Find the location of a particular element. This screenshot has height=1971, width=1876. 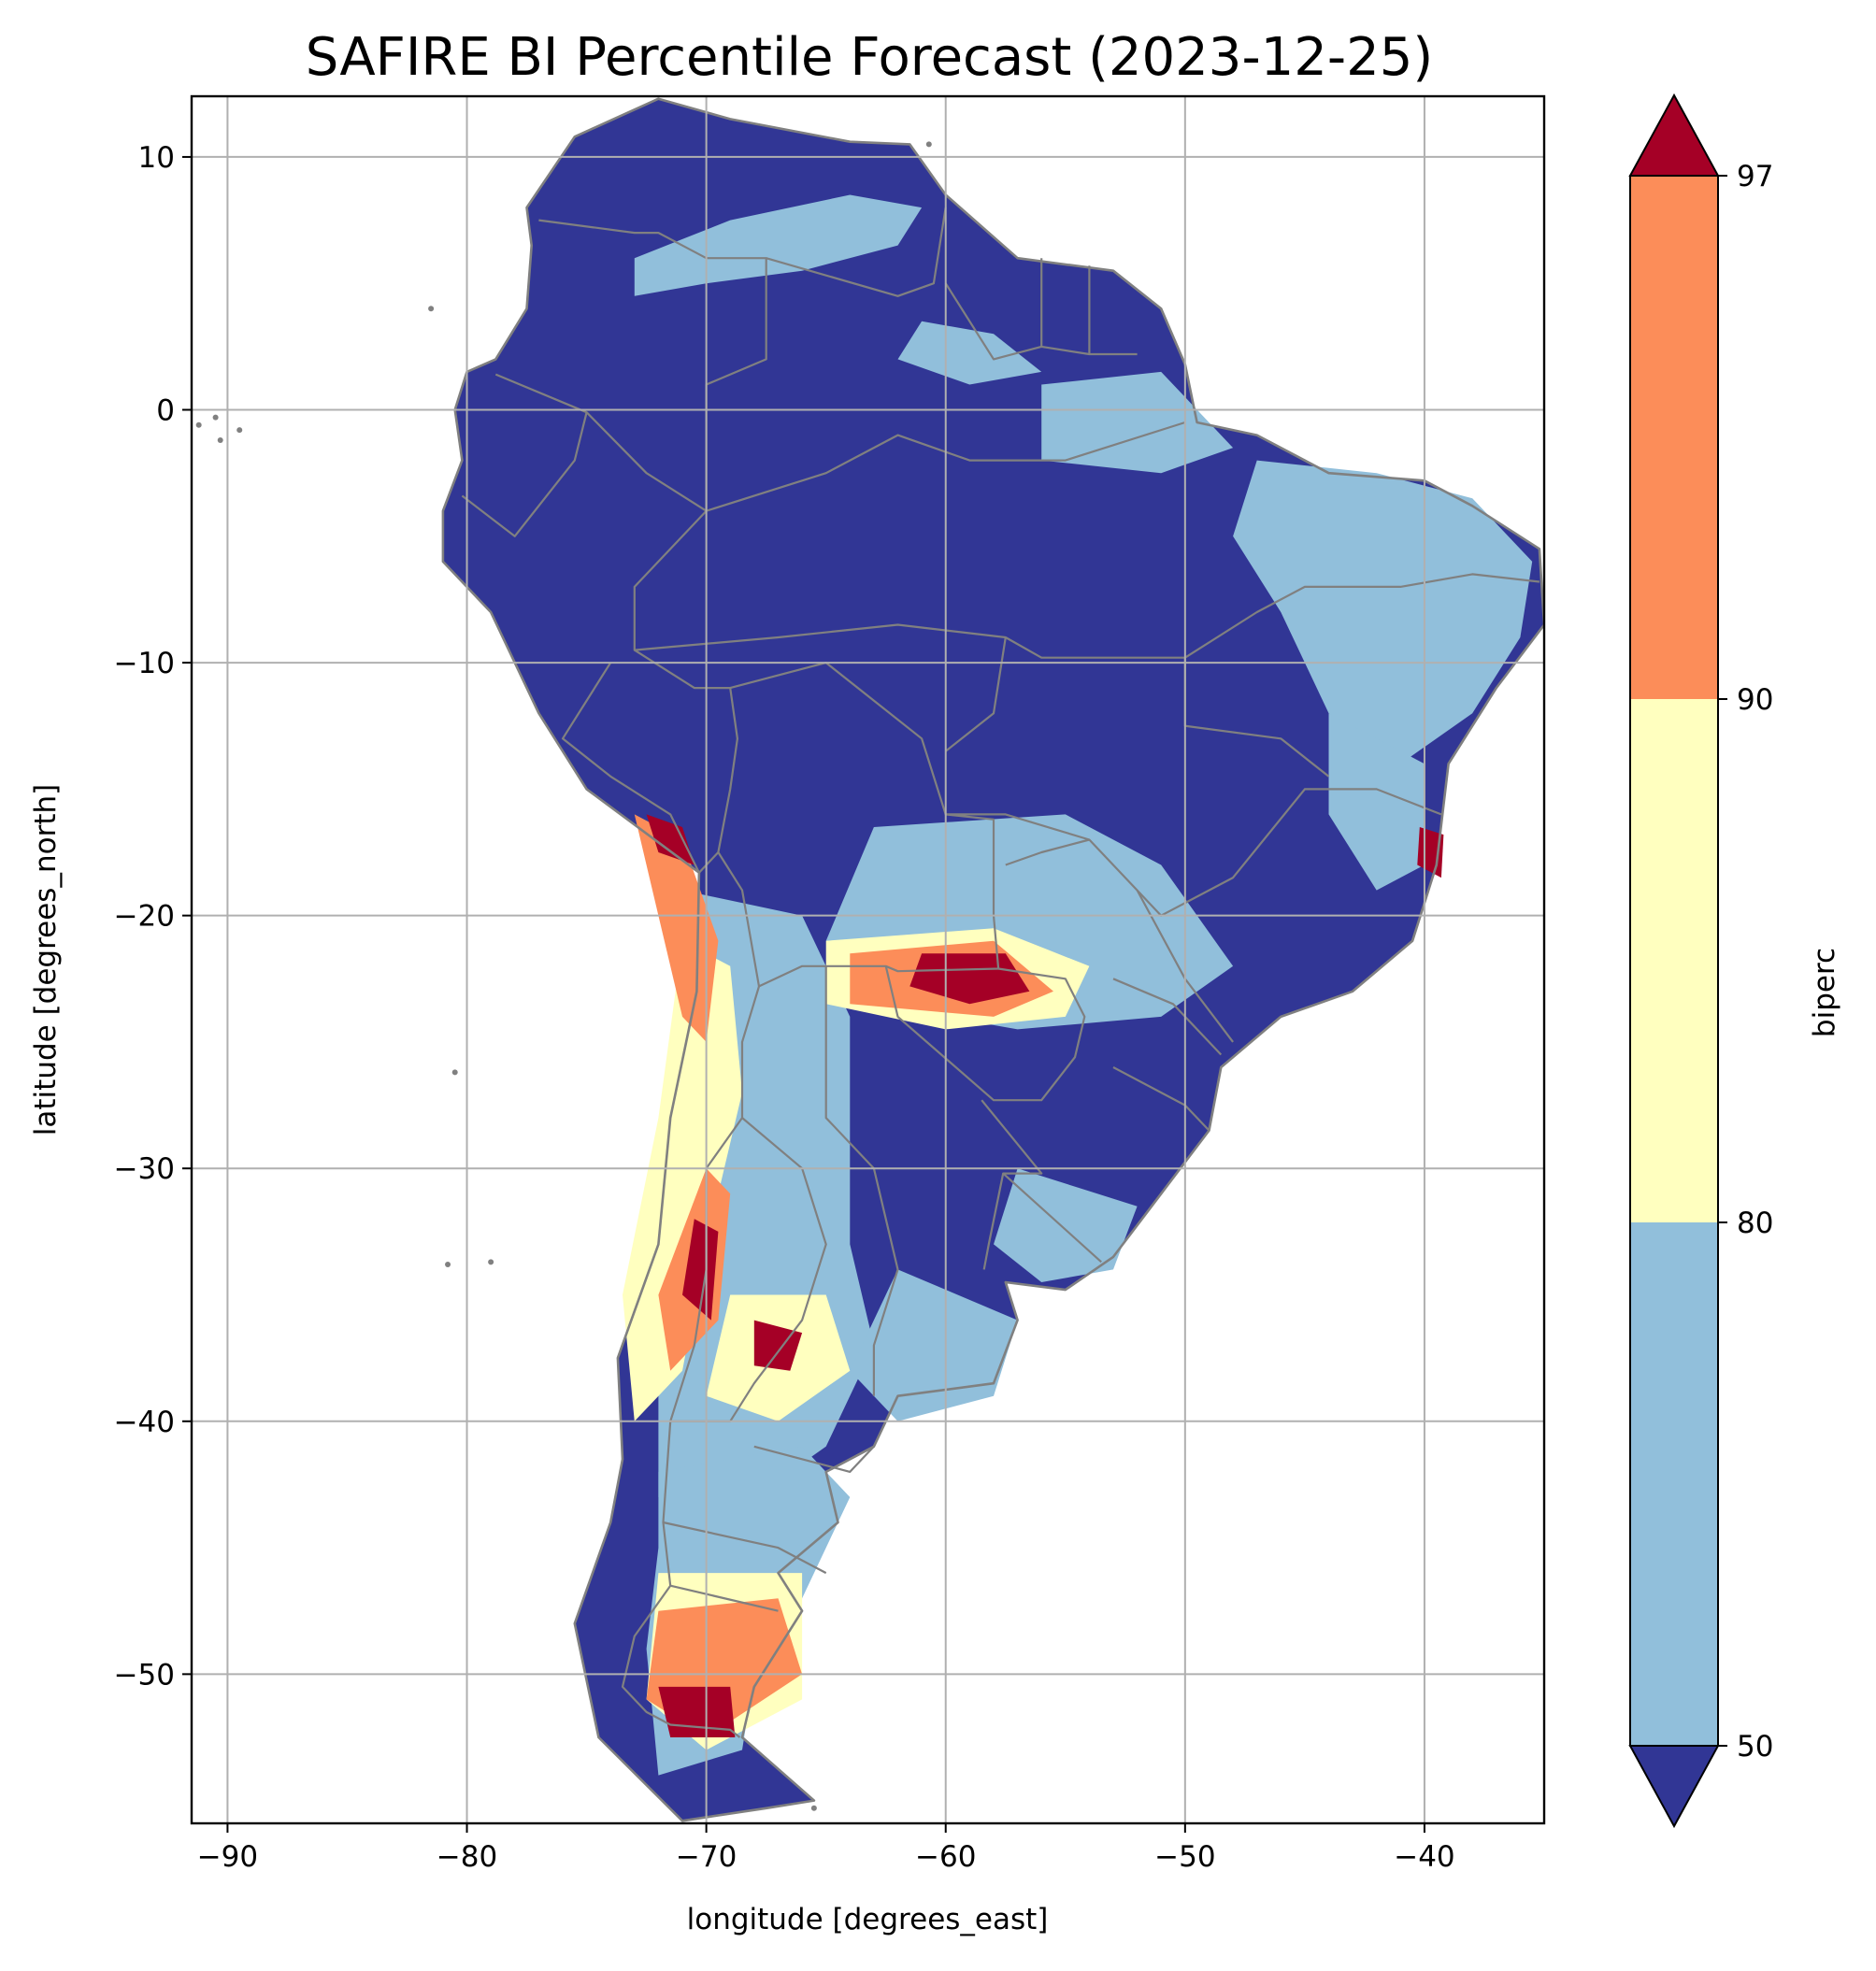

region-paraguay-core is located at coordinates (970, 979).